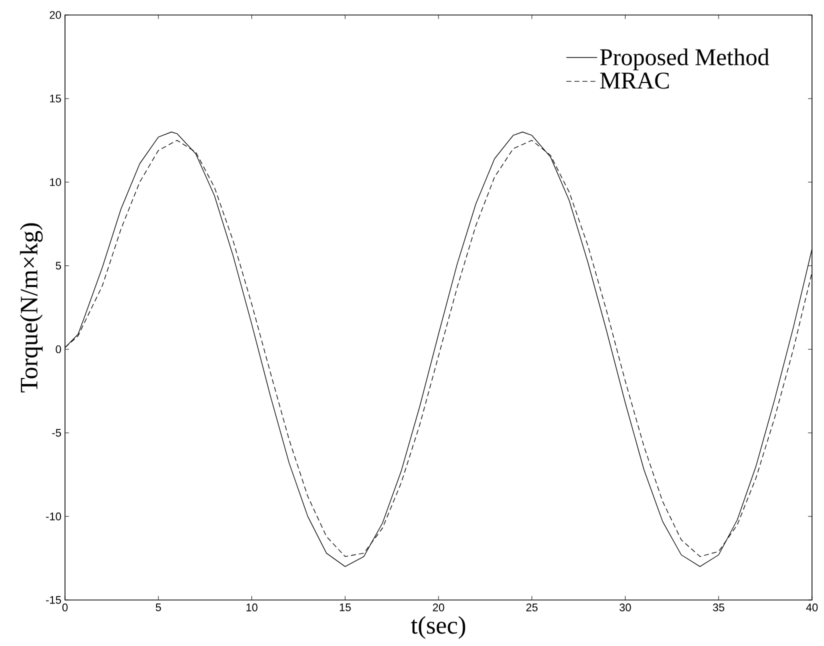 This screenshot has height=646, width=824. What do you see at coordinates (54, 516) in the screenshot?
I see `y-tick-label: -10` at bounding box center [54, 516].